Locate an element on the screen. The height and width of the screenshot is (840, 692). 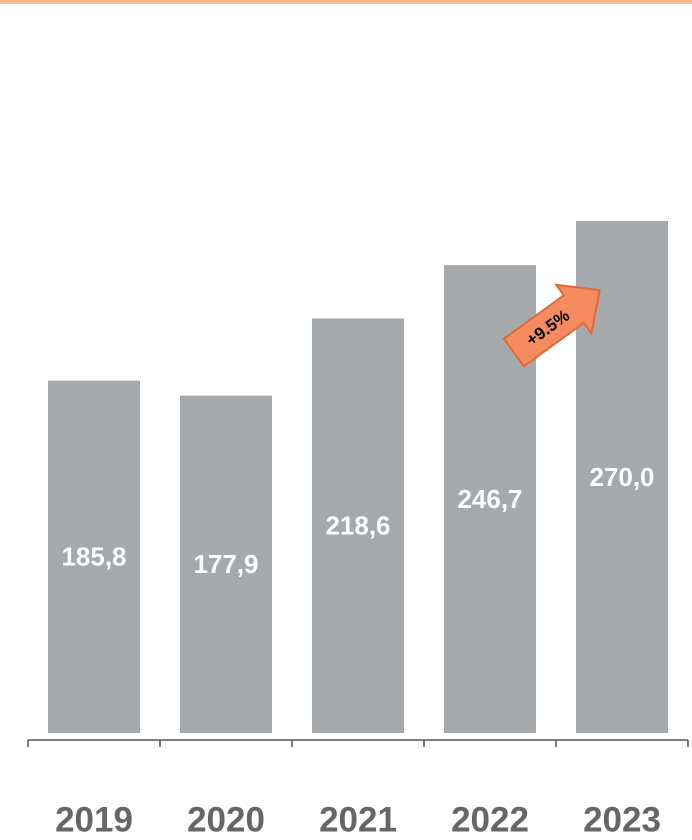
value-label: 177,9 is located at coordinates (225, 564).